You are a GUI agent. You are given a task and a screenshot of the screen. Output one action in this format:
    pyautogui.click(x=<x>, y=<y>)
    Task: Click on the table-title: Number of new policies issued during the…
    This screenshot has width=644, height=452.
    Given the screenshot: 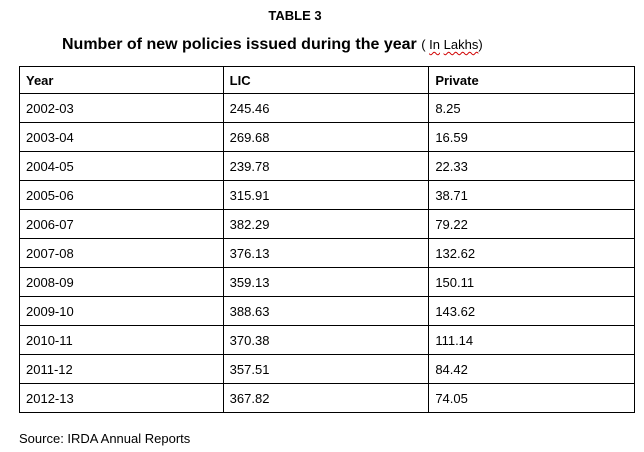 What is the action you would take?
    pyautogui.click(x=272, y=45)
    